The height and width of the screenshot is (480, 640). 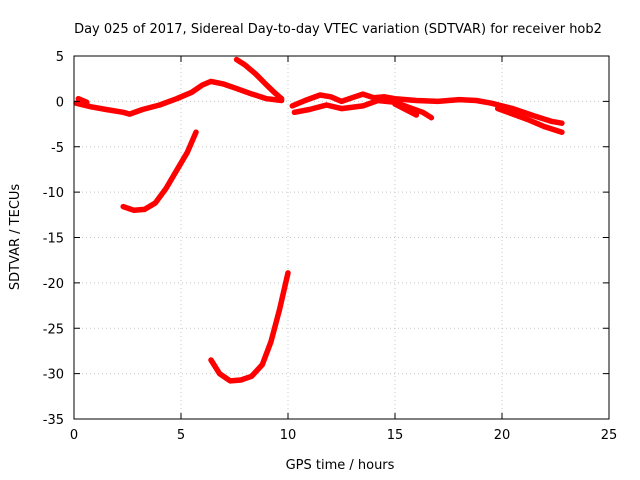 What do you see at coordinates (53, 193) in the screenshot?
I see `y-tick-label: -10` at bounding box center [53, 193].